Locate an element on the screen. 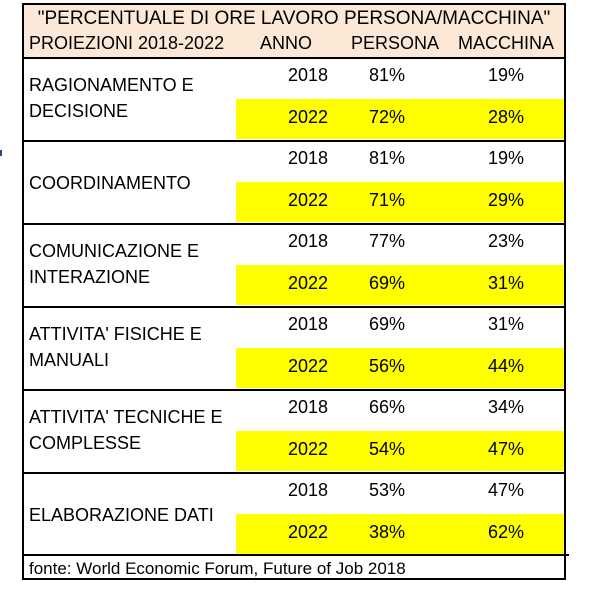  category-label: ATTIVITA' TECNICHE E COMPLESSE is located at coordinates (125, 430).